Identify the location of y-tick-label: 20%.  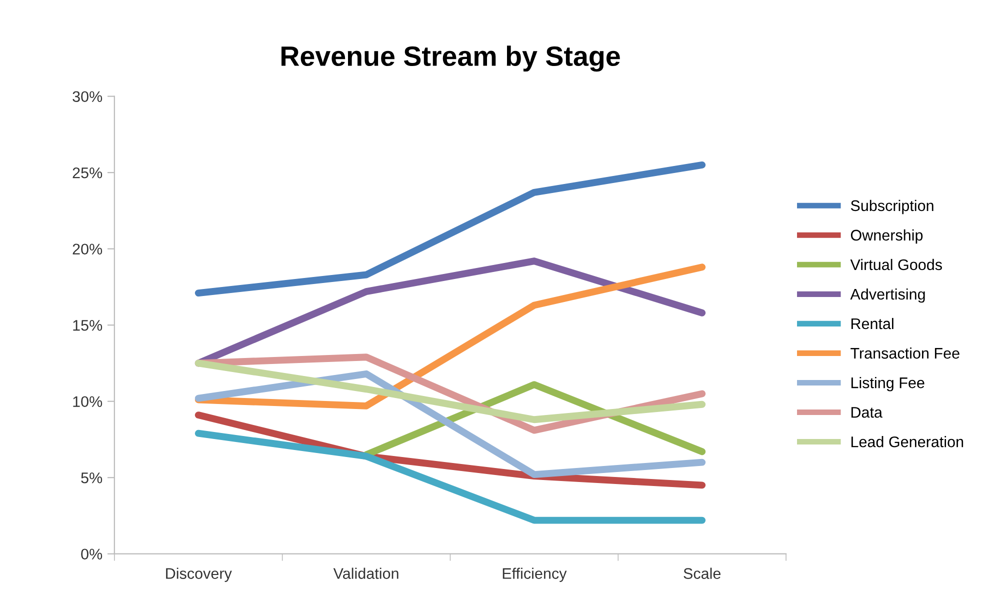
(87, 249).